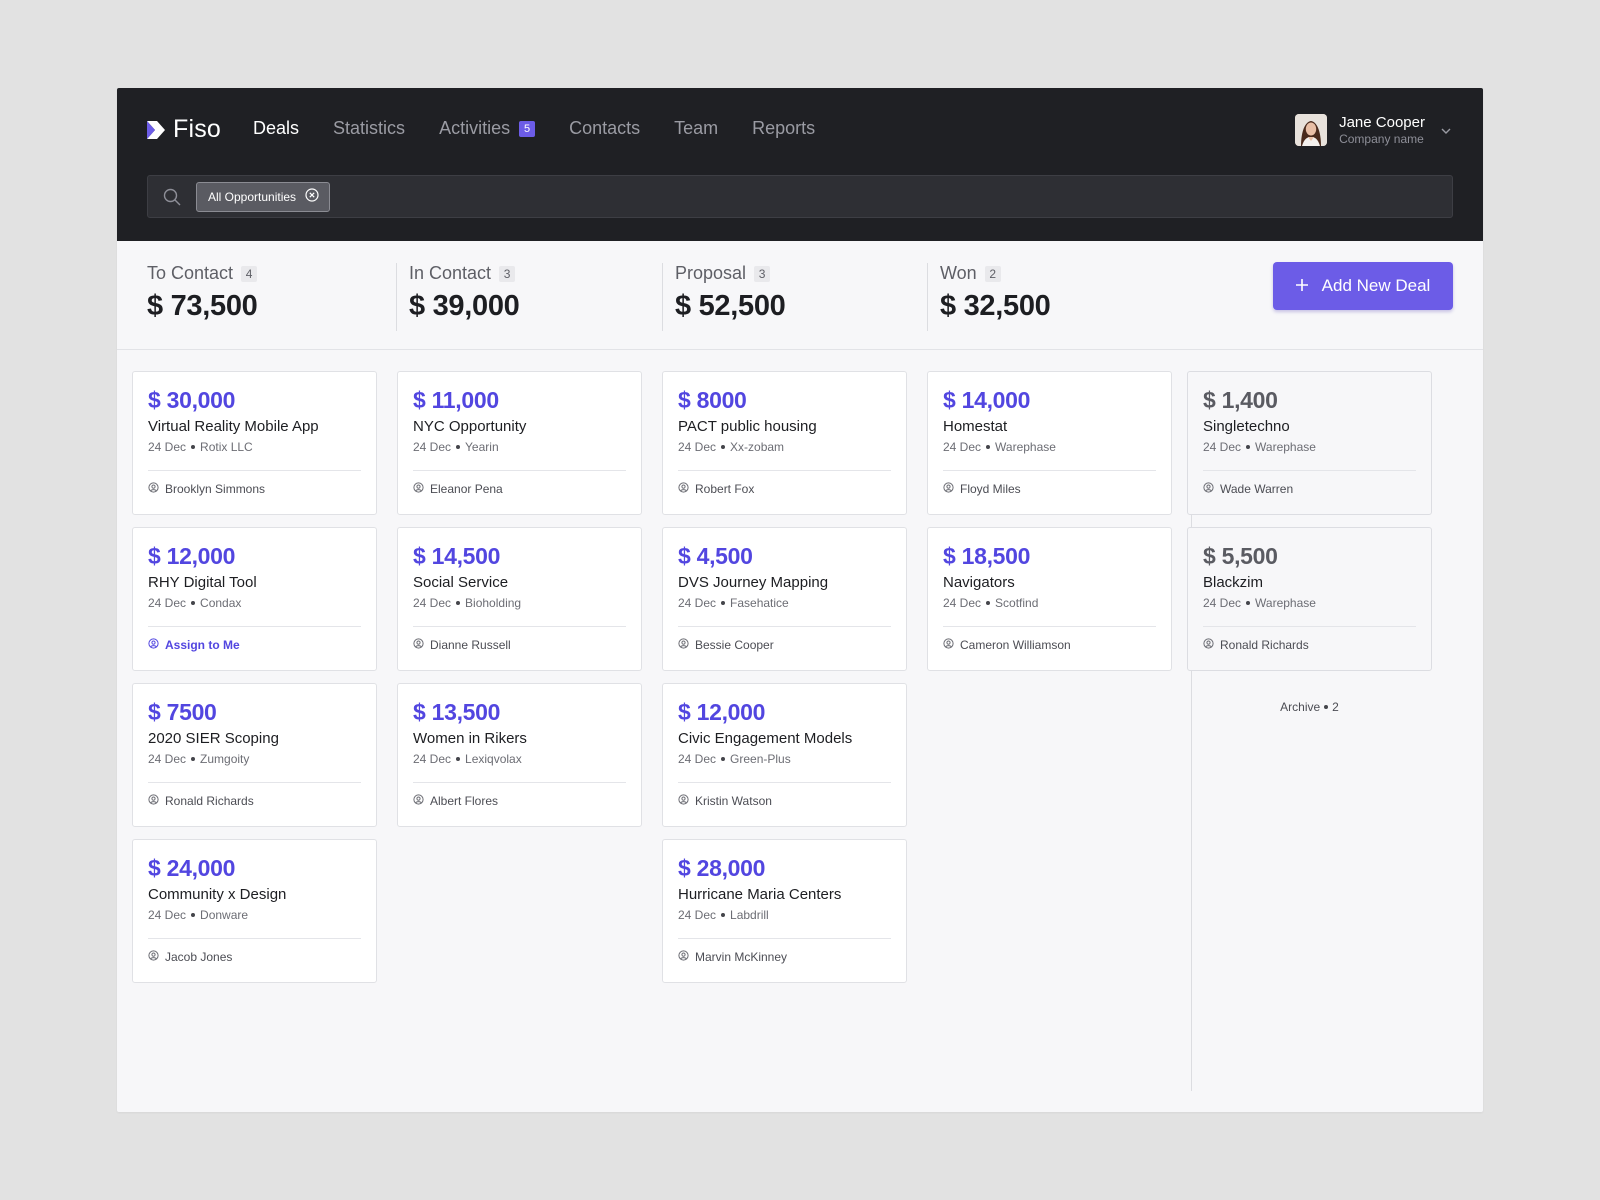 The width and height of the screenshot is (1600, 1200). What do you see at coordinates (715, 556) in the screenshot?
I see `deal-amount: $ 4,500` at bounding box center [715, 556].